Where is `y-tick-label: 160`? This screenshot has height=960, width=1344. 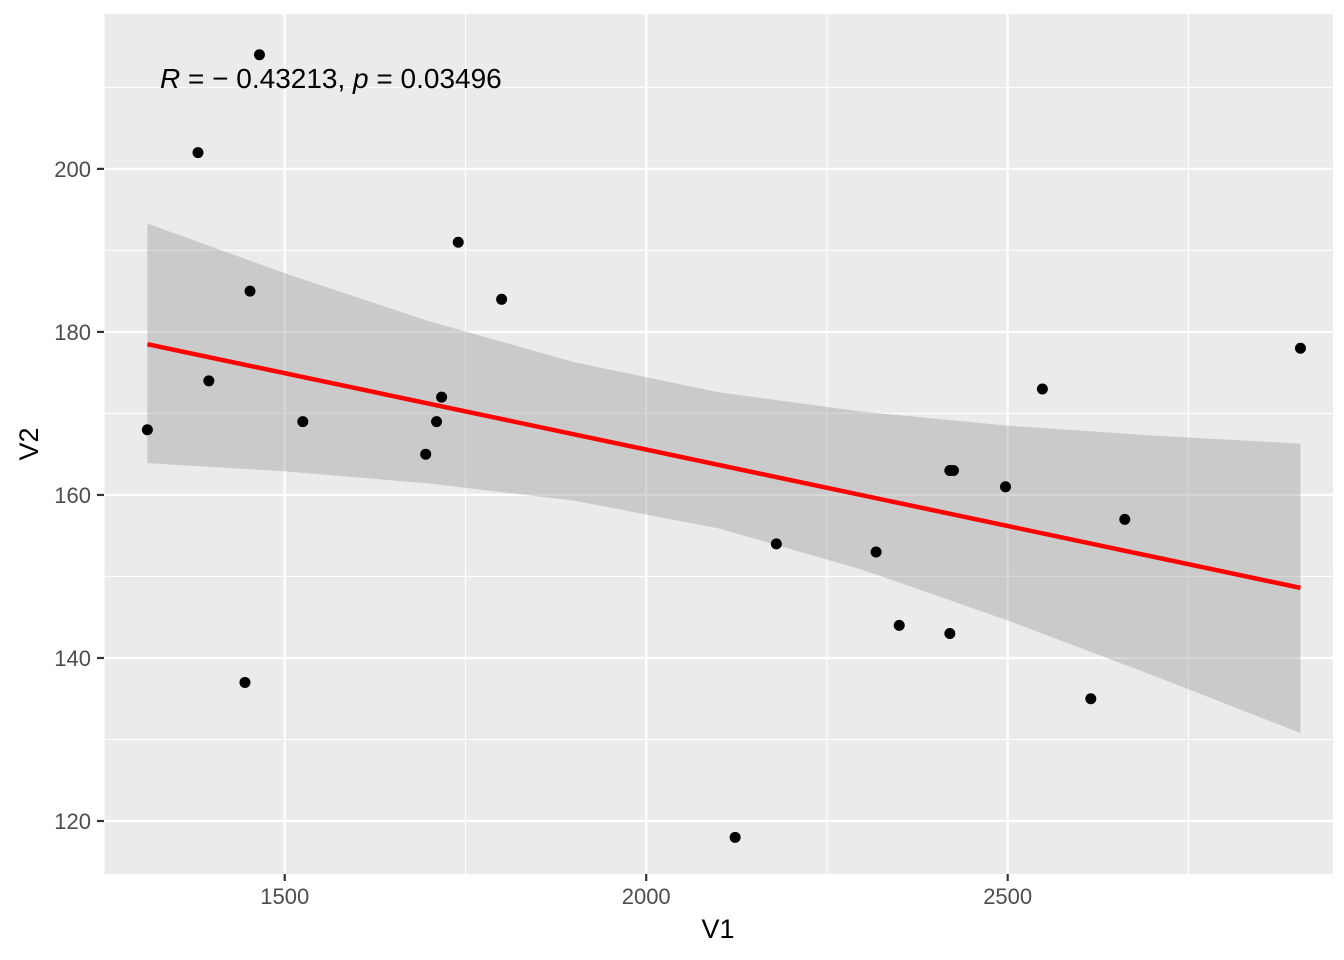
y-tick-label: 160 is located at coordinates (72, 495).